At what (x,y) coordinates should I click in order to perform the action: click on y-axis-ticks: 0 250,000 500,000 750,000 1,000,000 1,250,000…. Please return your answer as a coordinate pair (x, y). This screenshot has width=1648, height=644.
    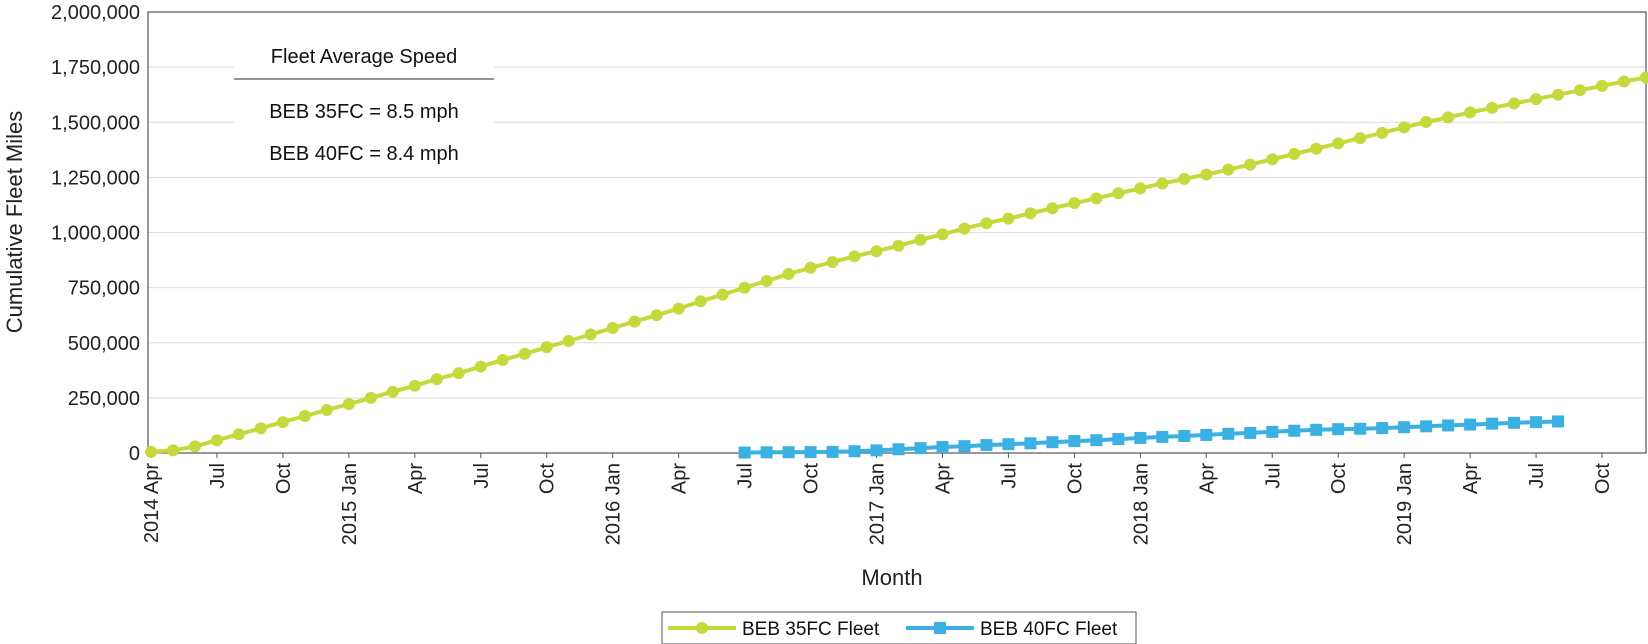
    Looking at the image, I should click on (95, 233).